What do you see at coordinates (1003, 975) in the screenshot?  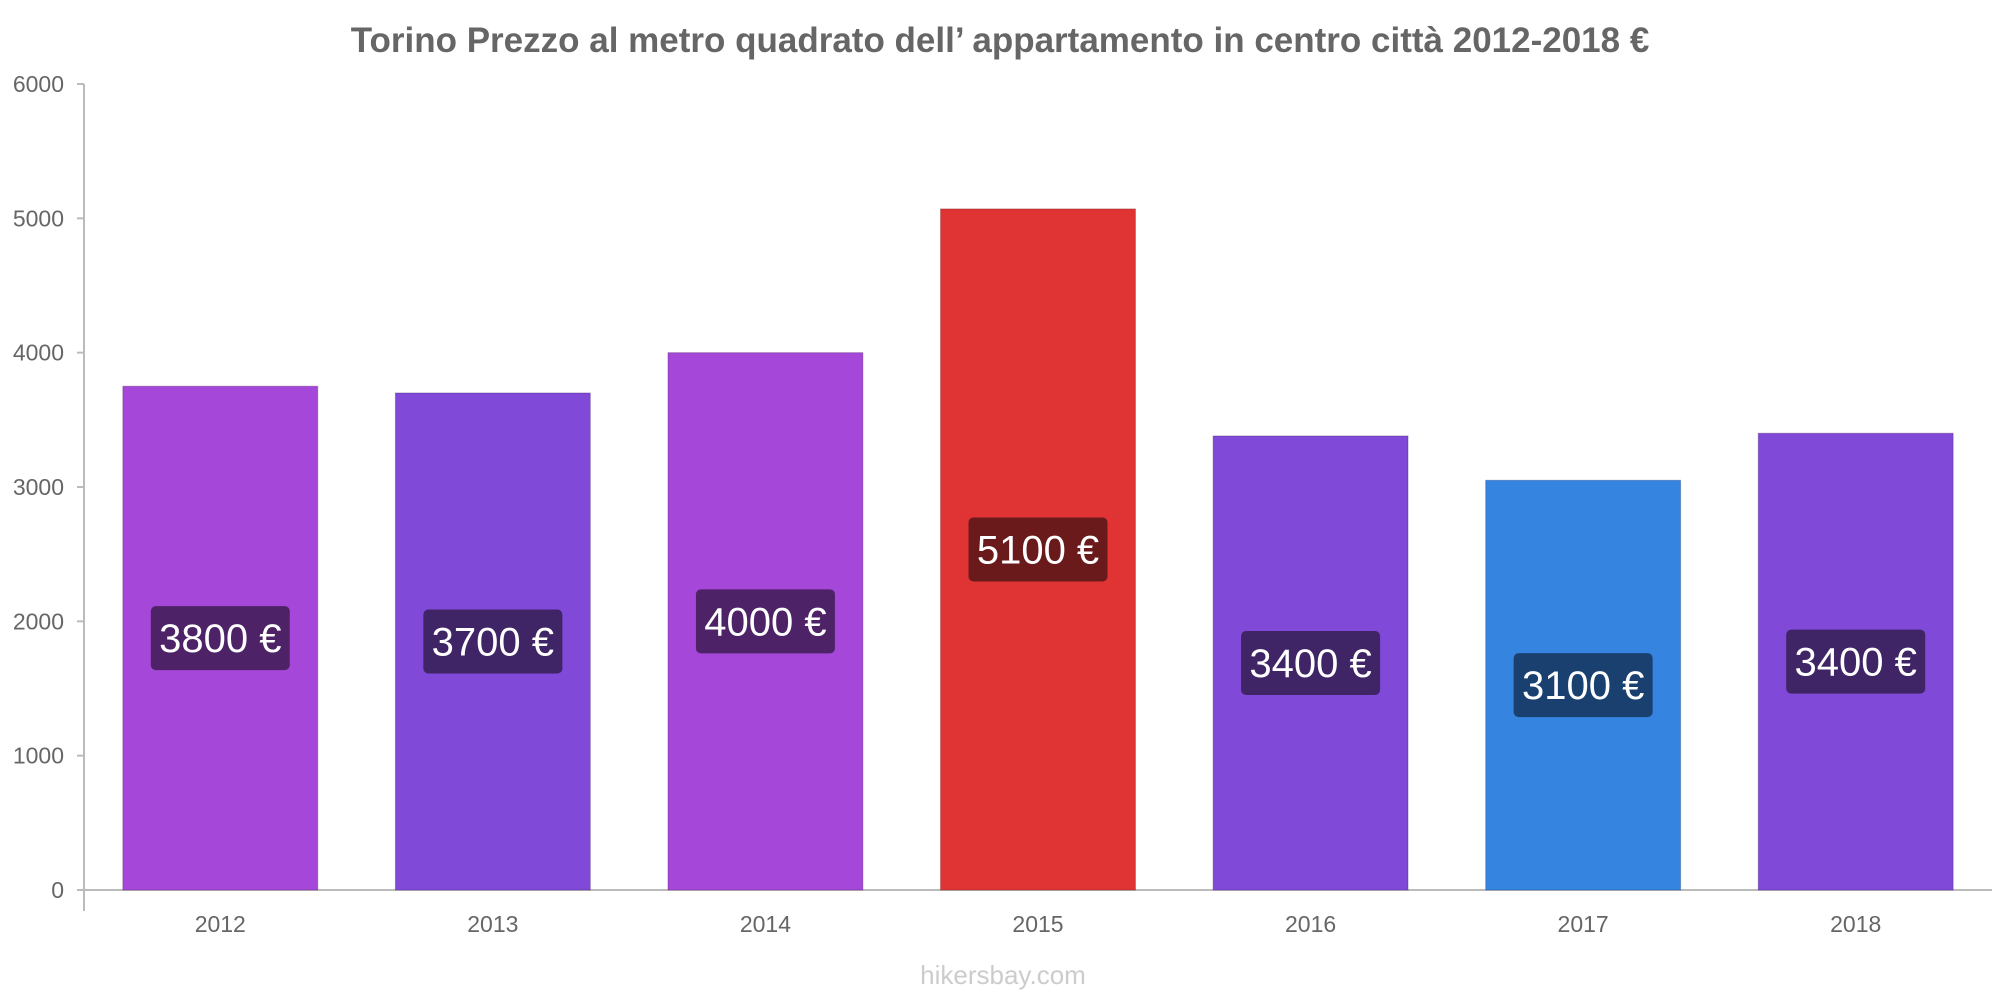 I see `watermark-text: hikersbay.com` at bounding box center [1003, 975].